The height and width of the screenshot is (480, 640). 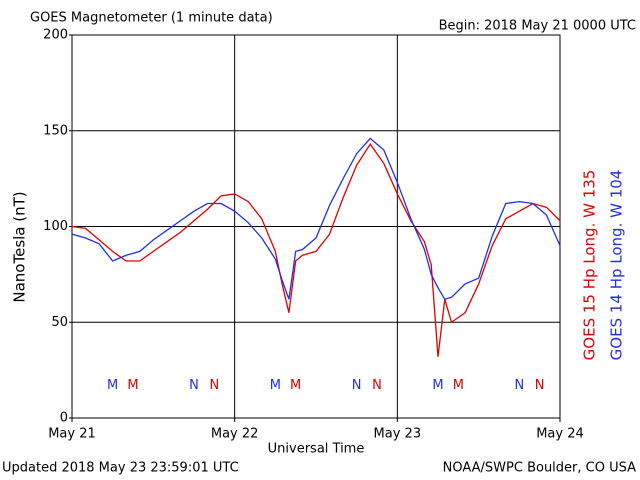 What do you see at coordinates (59, 322) in the screenshot?
I see `y-tick-label: 50` at bounding box center [59, 322].